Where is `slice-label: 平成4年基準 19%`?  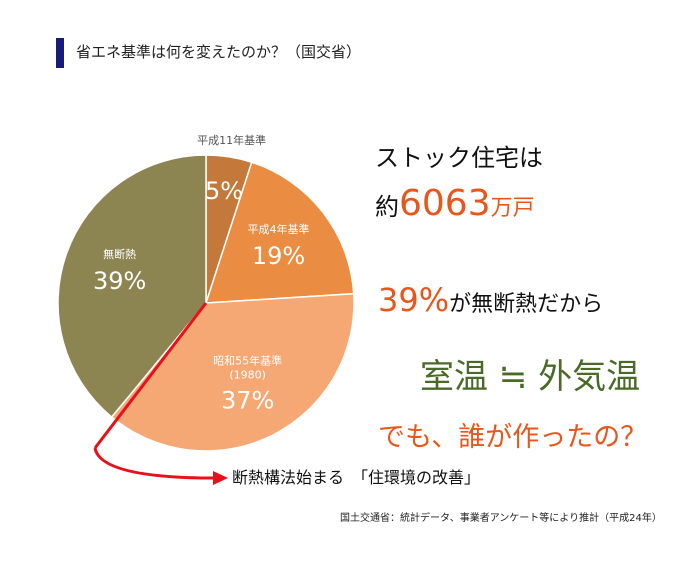 slice-label: 平成4年基準 19% is located at coordinates (279, 247).